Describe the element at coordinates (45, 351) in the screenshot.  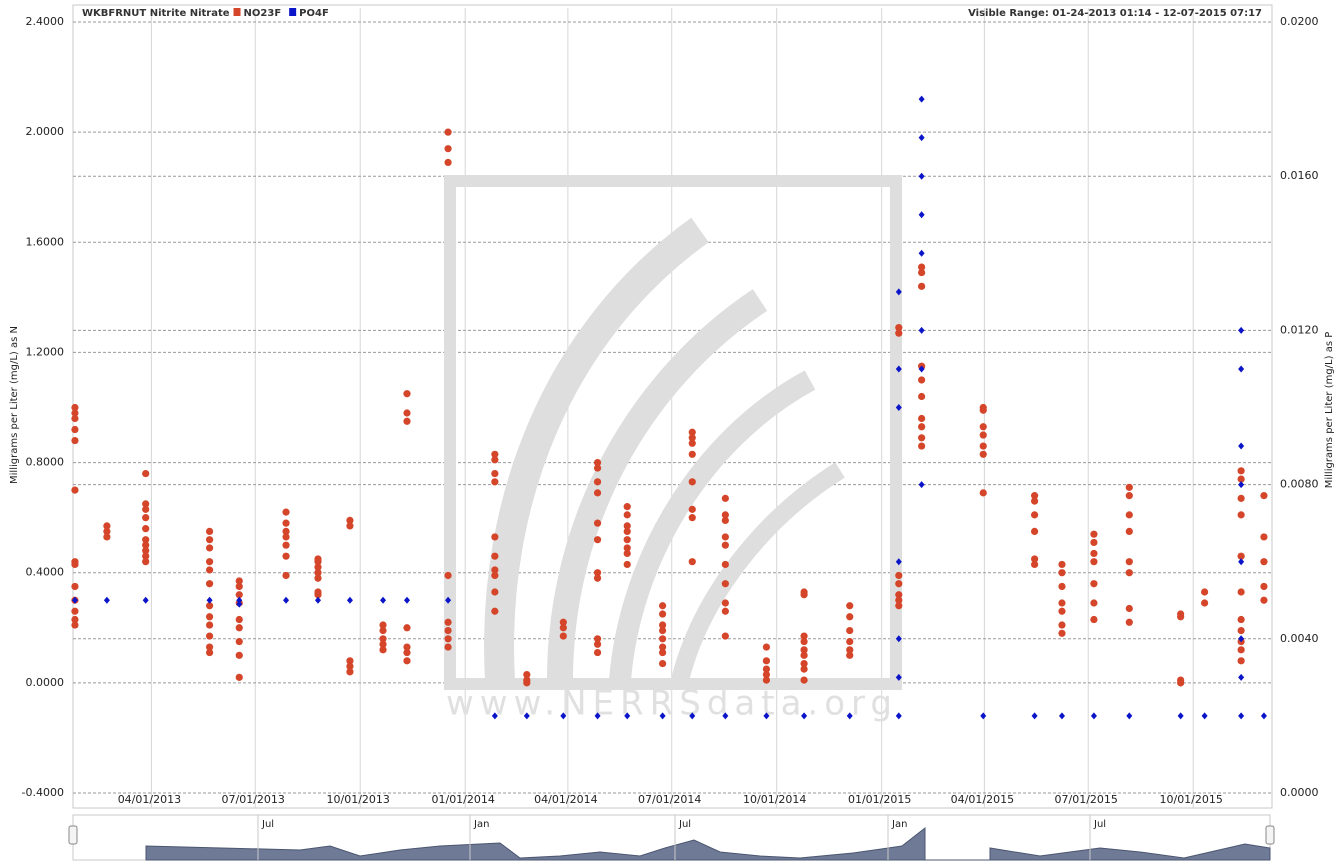
I see `y-tick-label: 1.2000` at that location.